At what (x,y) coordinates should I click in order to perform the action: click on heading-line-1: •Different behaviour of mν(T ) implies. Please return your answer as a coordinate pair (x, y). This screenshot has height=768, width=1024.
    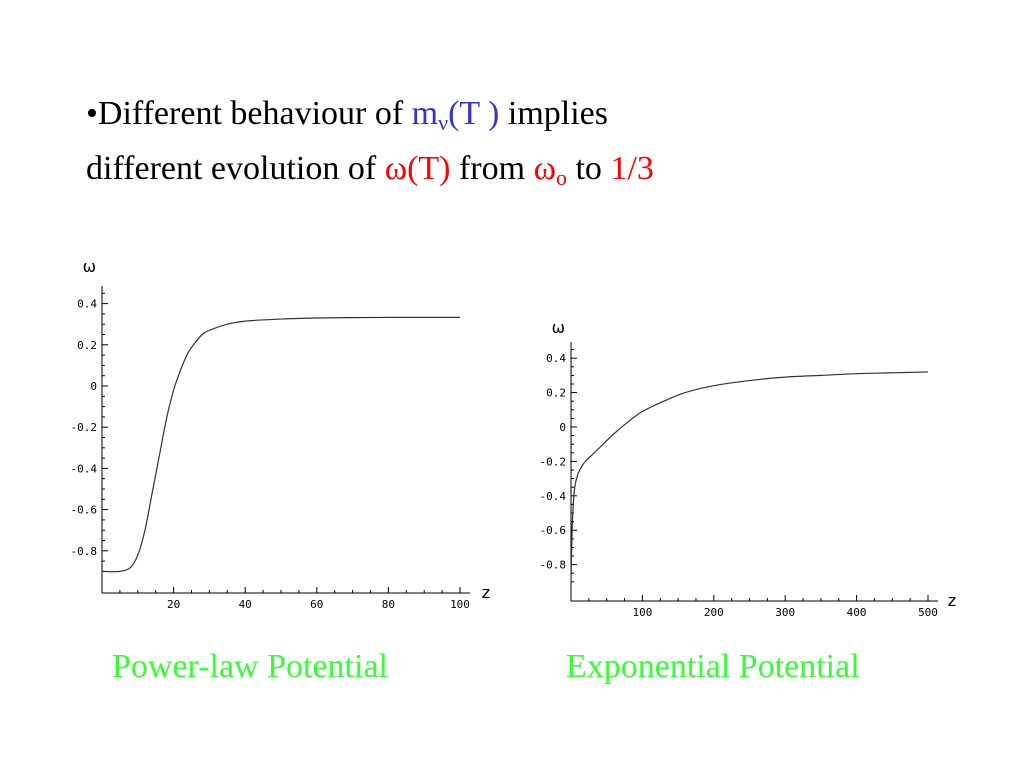
    Looking at the image, I should click on (536, 113).